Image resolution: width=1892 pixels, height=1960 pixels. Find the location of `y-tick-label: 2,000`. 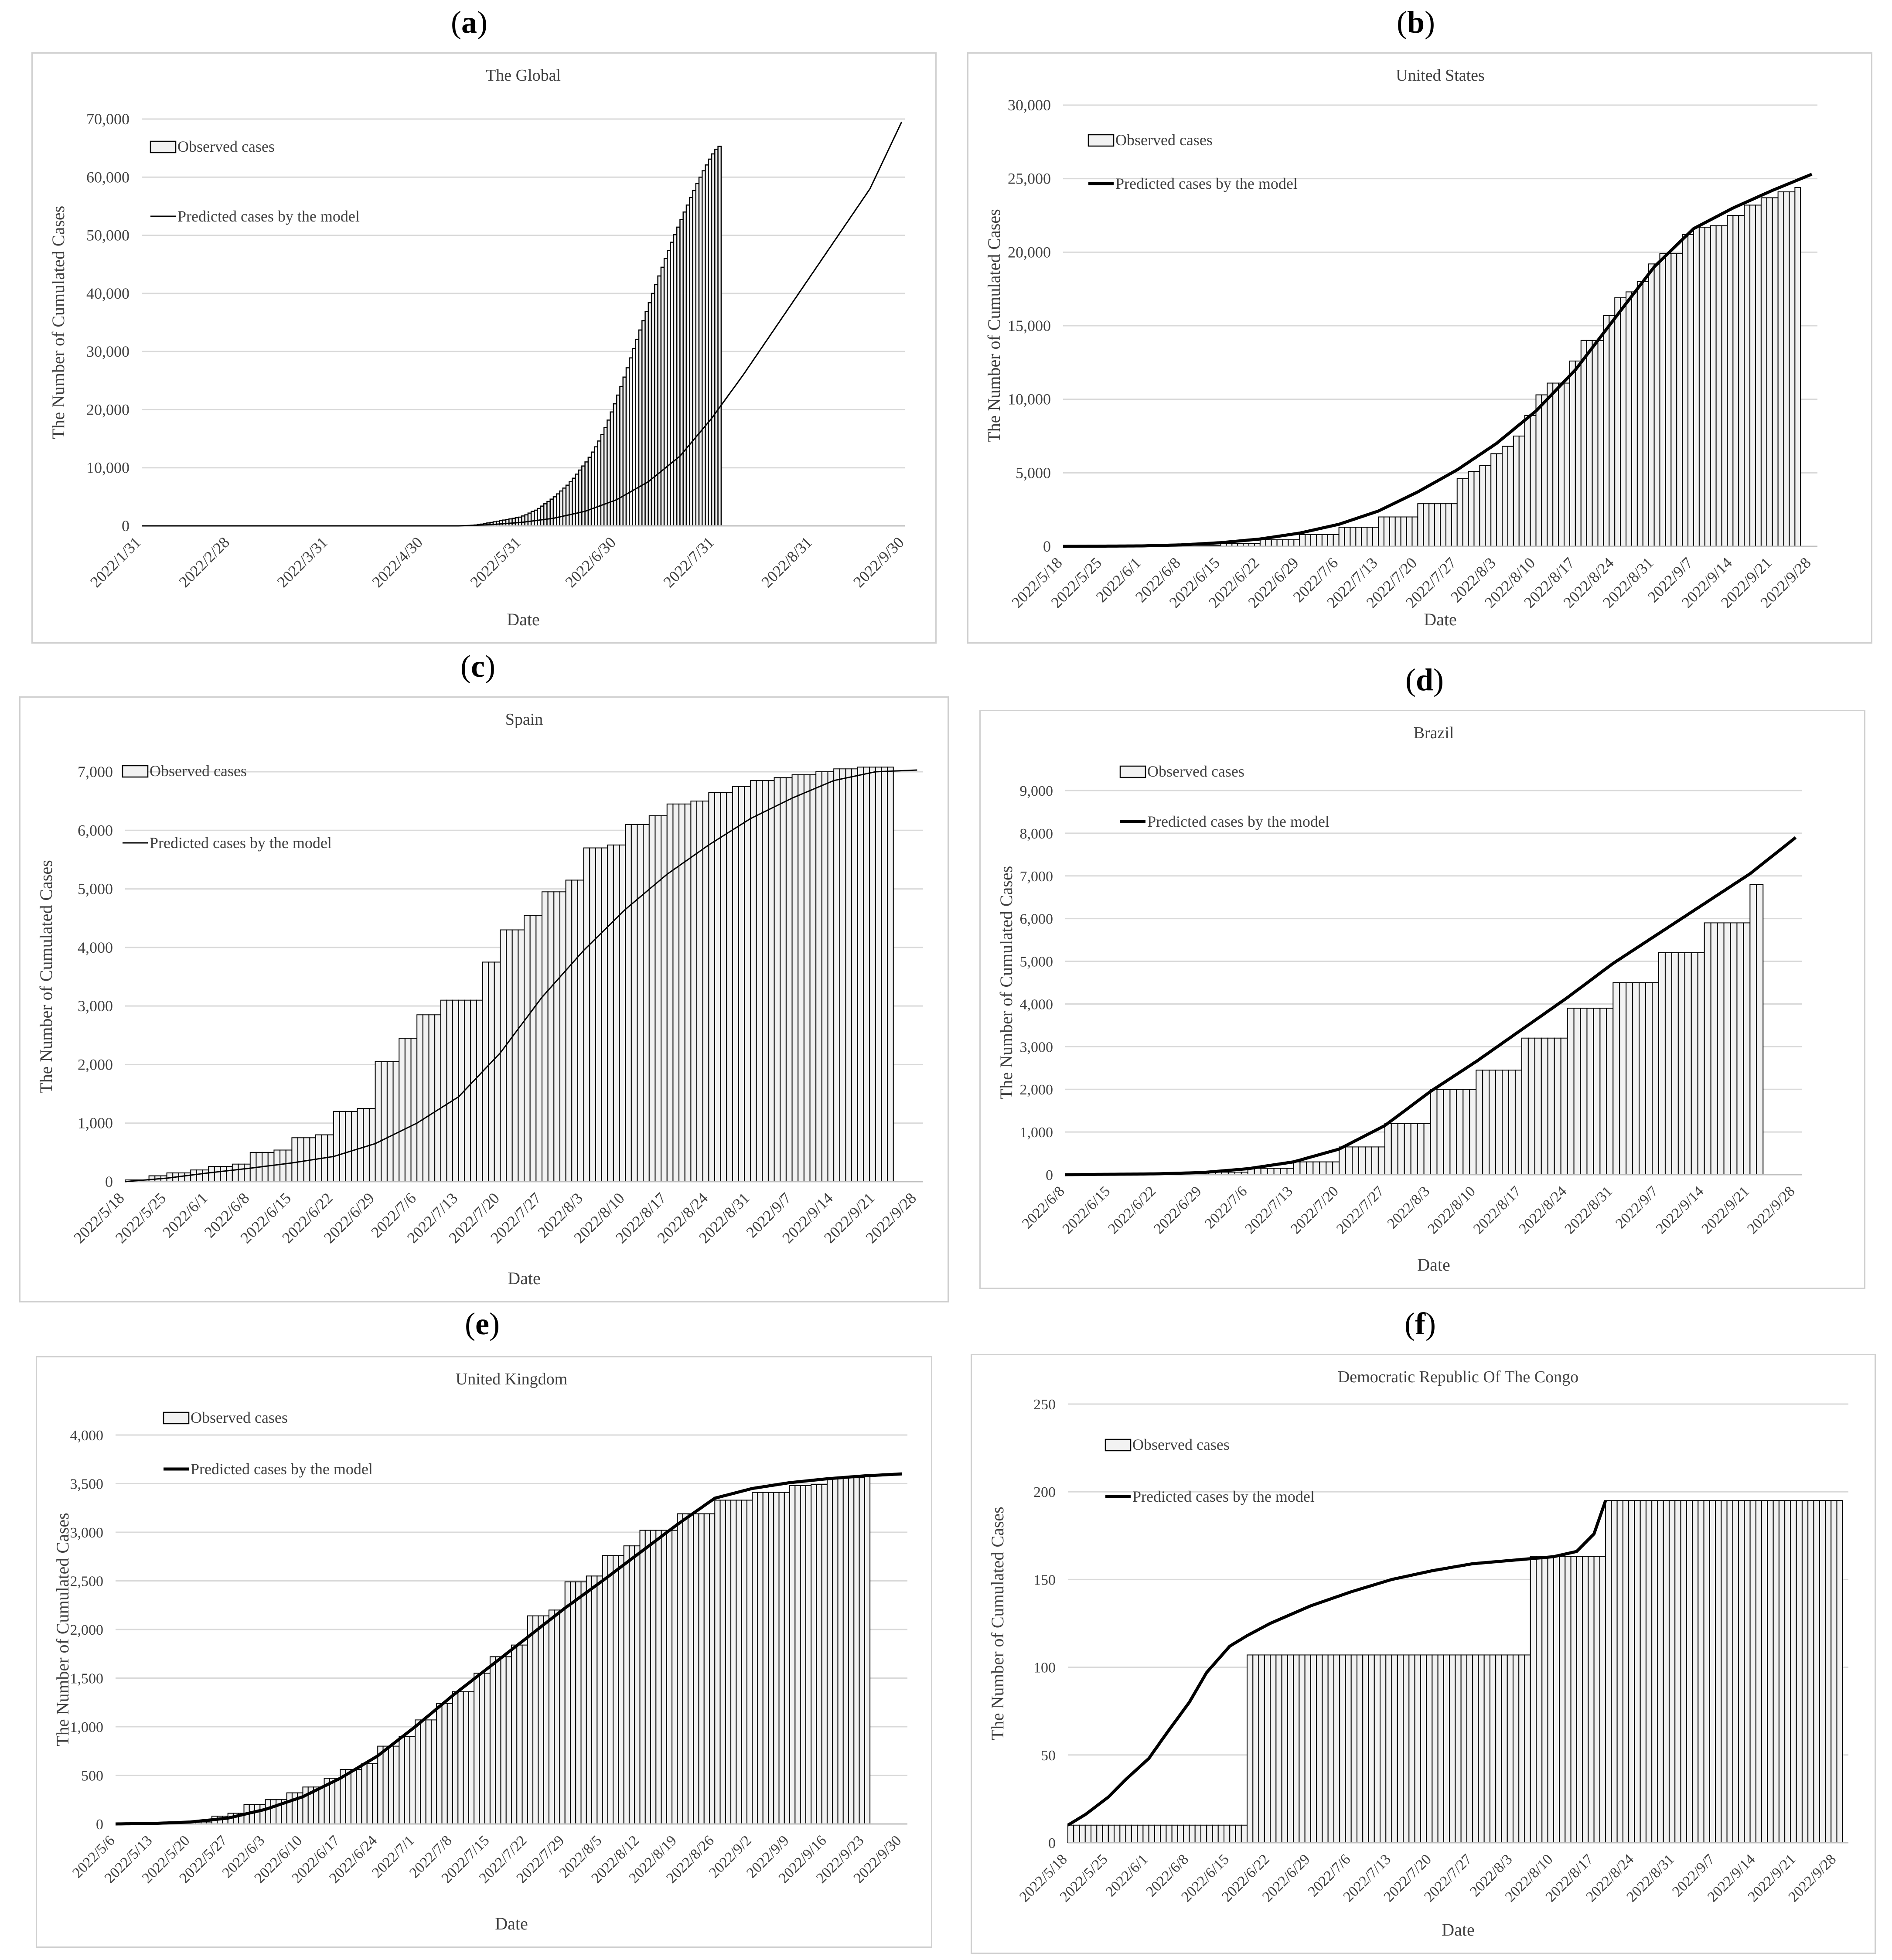

y-tick-label: 2,000 is located at coordinates (87, 1630).